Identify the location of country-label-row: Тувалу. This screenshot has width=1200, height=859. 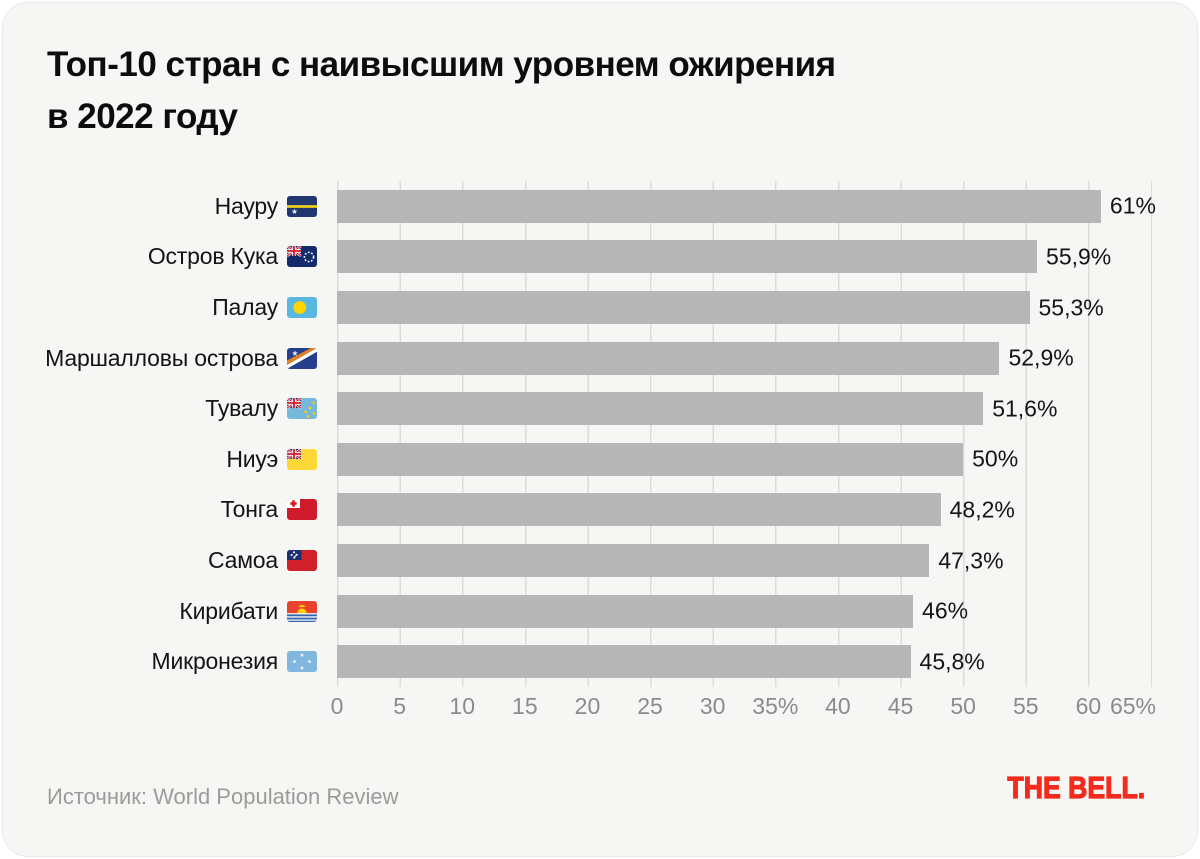
(182, 408).